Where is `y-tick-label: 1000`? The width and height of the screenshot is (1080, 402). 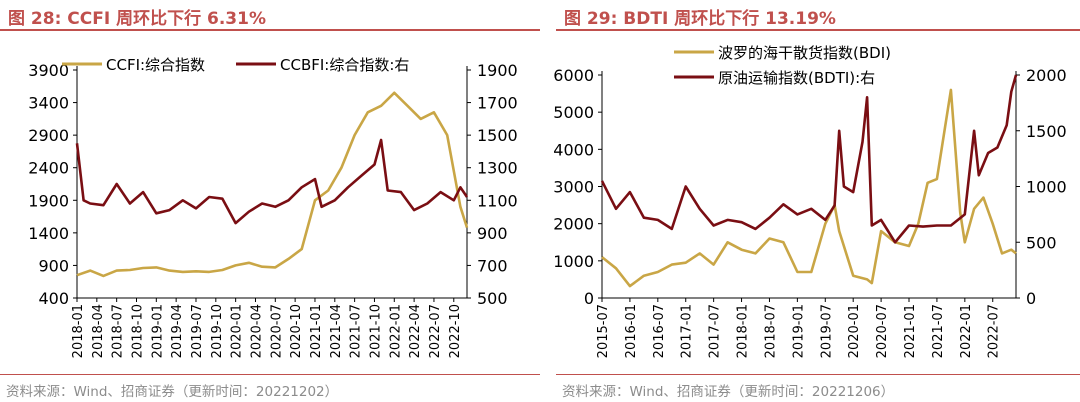
y-tick-label: 1000 is located at coordinates (573, 261).